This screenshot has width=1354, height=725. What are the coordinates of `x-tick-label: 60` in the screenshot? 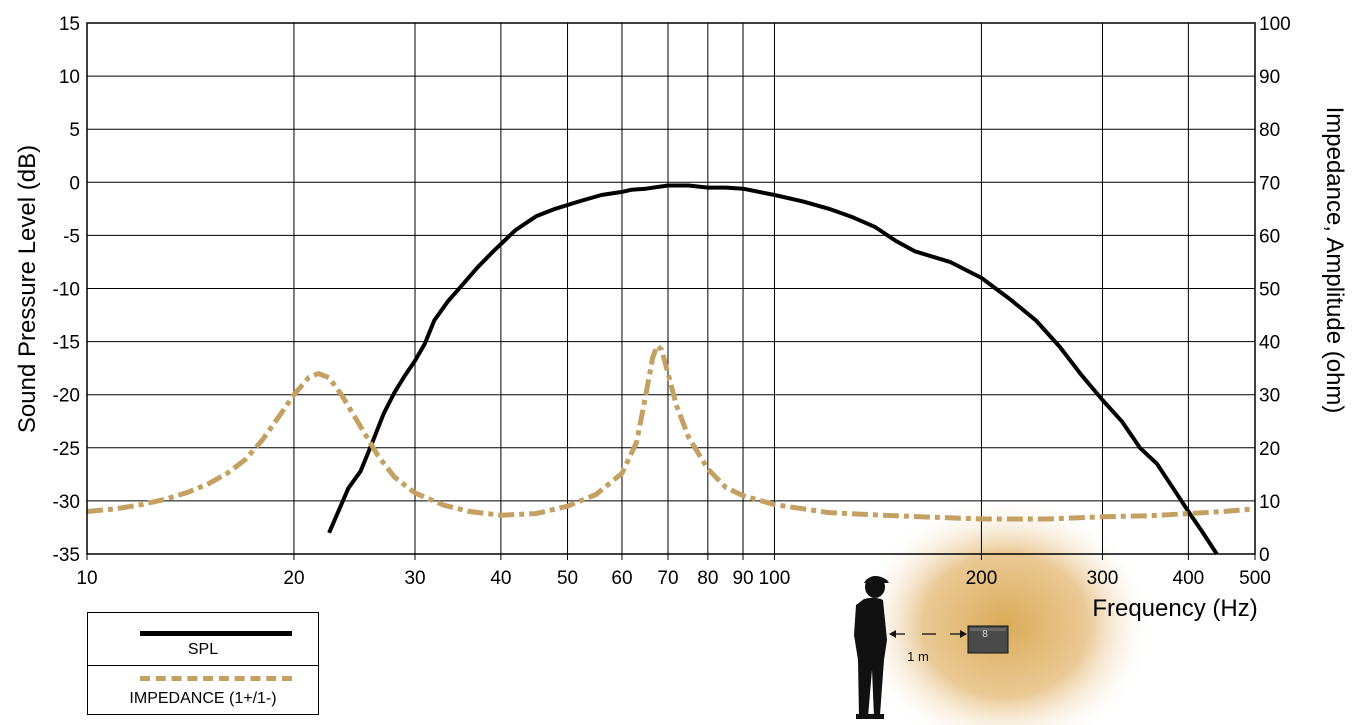 It's located at (621, 578).